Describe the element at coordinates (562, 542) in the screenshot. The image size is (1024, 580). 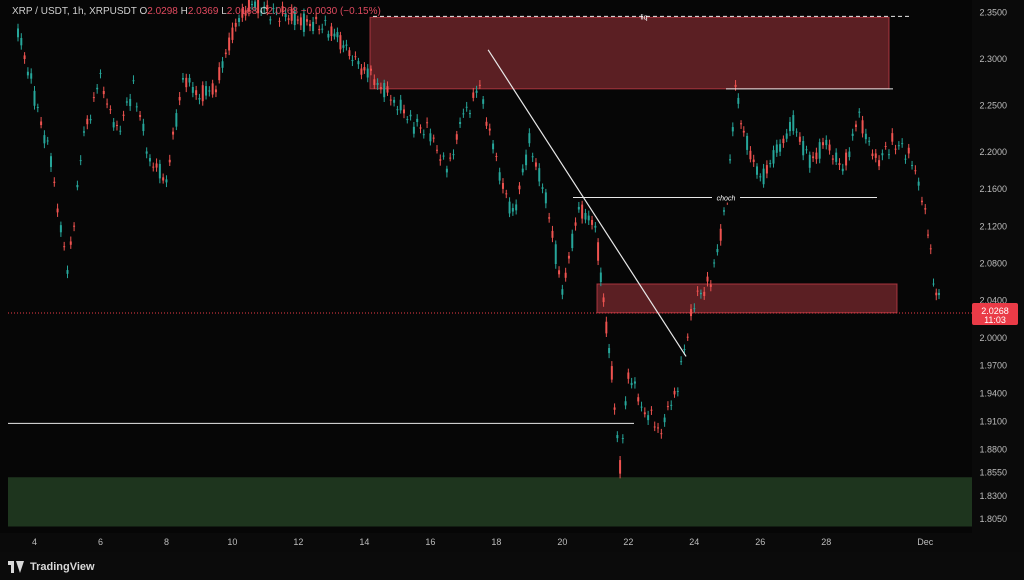
I see `x-tick-label: 20` at that location.